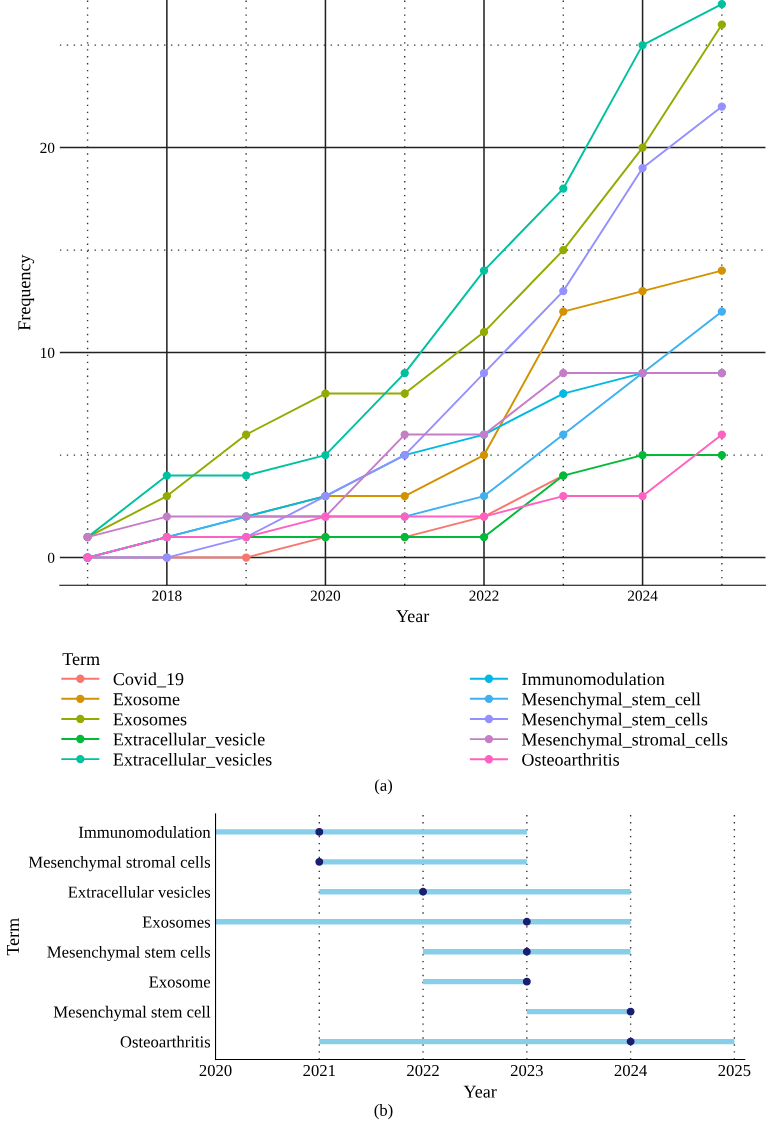  What do you see at coordinates (611, 701) in the screenshot?
I see `legend-label: Mesenchymal_stem_cell` at bounding box center [611, 701].